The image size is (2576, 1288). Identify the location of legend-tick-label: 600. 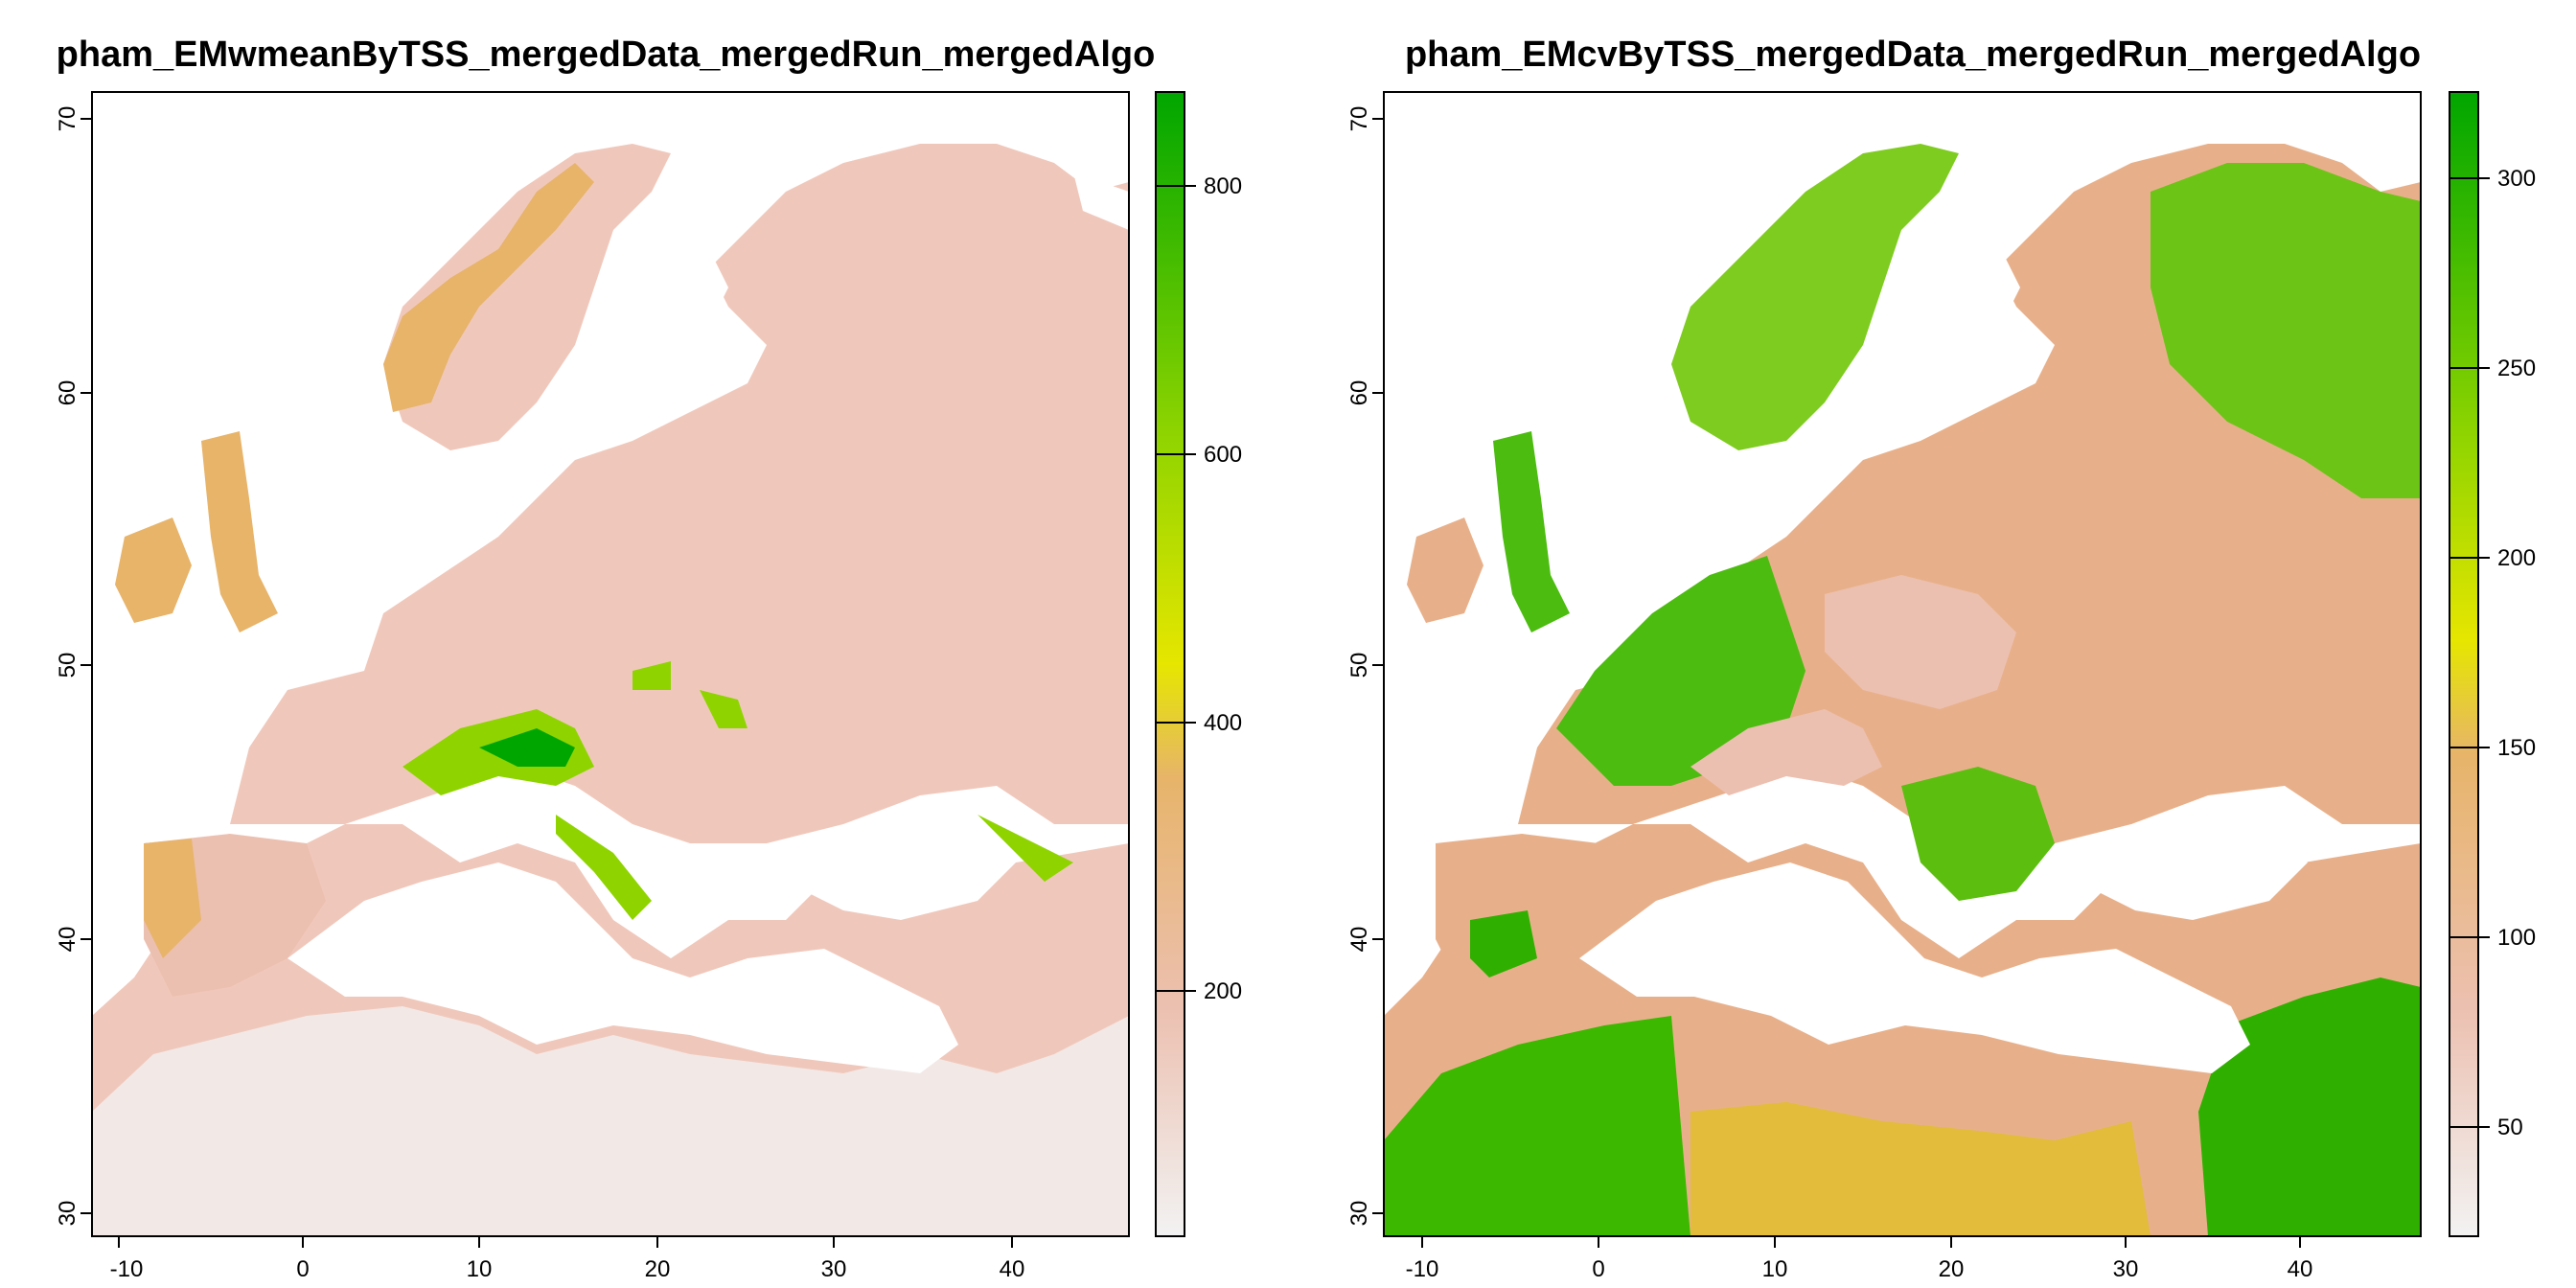
(1223, 455).